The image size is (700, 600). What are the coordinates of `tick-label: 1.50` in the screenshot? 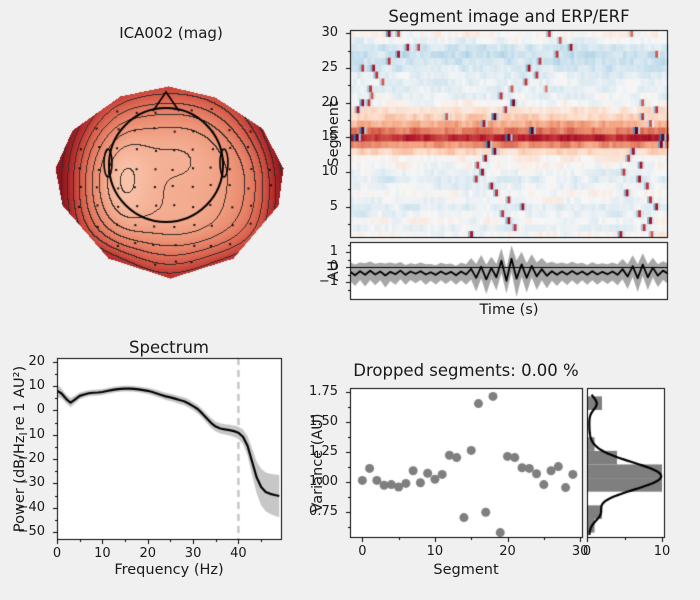 It's located at (323, 421).